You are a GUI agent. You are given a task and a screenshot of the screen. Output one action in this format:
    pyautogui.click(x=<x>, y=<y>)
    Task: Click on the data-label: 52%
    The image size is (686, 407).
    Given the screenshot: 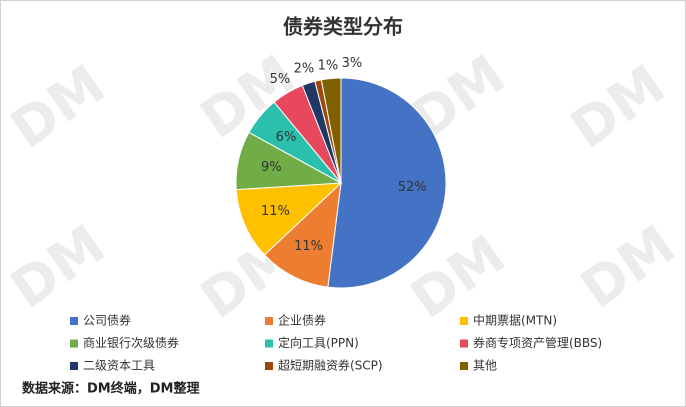 What is the action you would take?
    pyautogui.click(x=412, y=187)
    